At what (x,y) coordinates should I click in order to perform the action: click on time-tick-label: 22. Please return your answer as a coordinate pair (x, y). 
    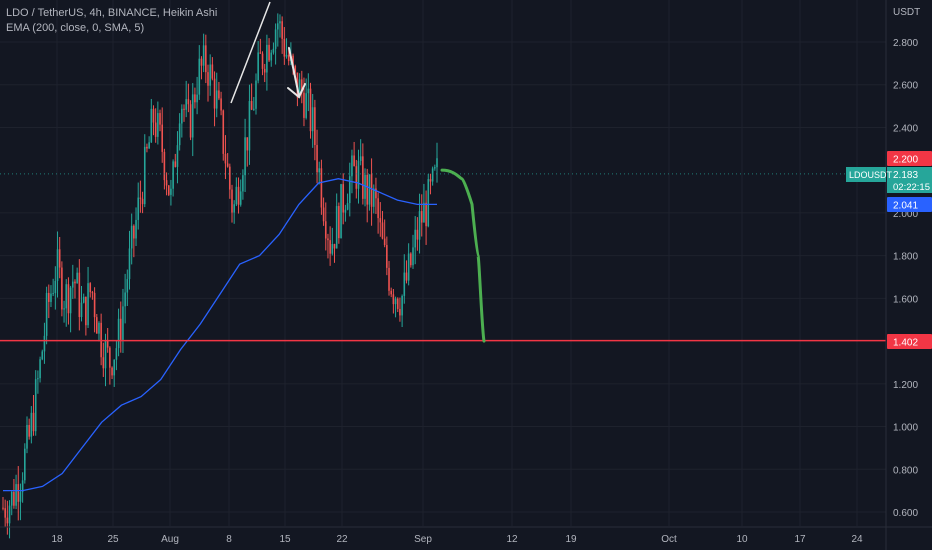
    Looking at the image, I should click on (342, 539).